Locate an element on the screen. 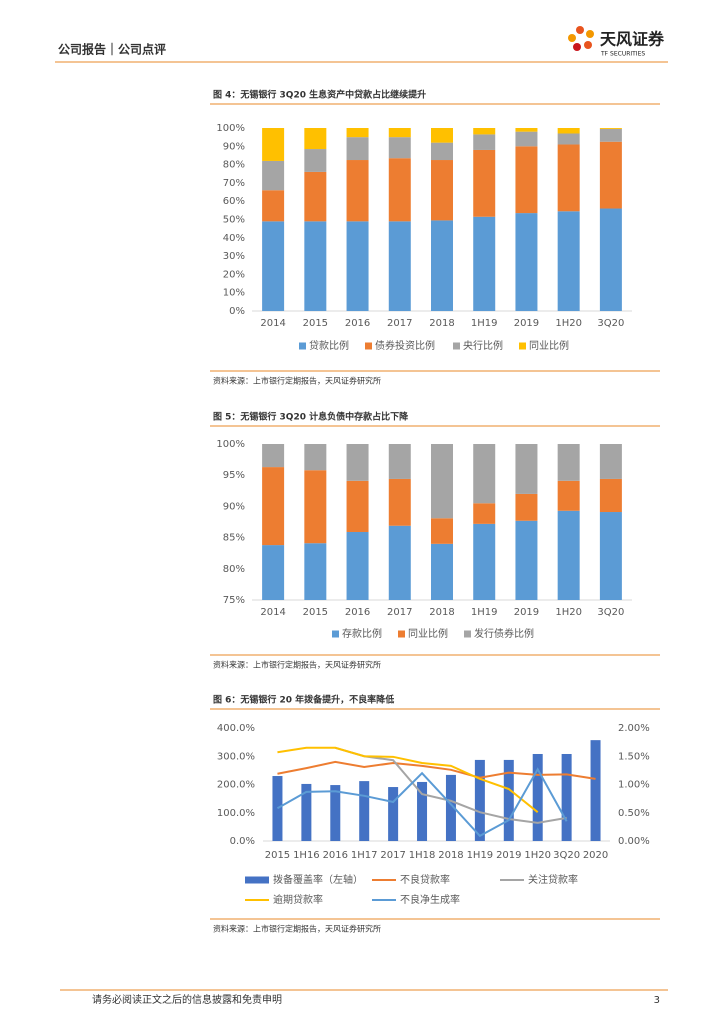  y-tick-label: 200.0% is located at coordinates (236, 785).